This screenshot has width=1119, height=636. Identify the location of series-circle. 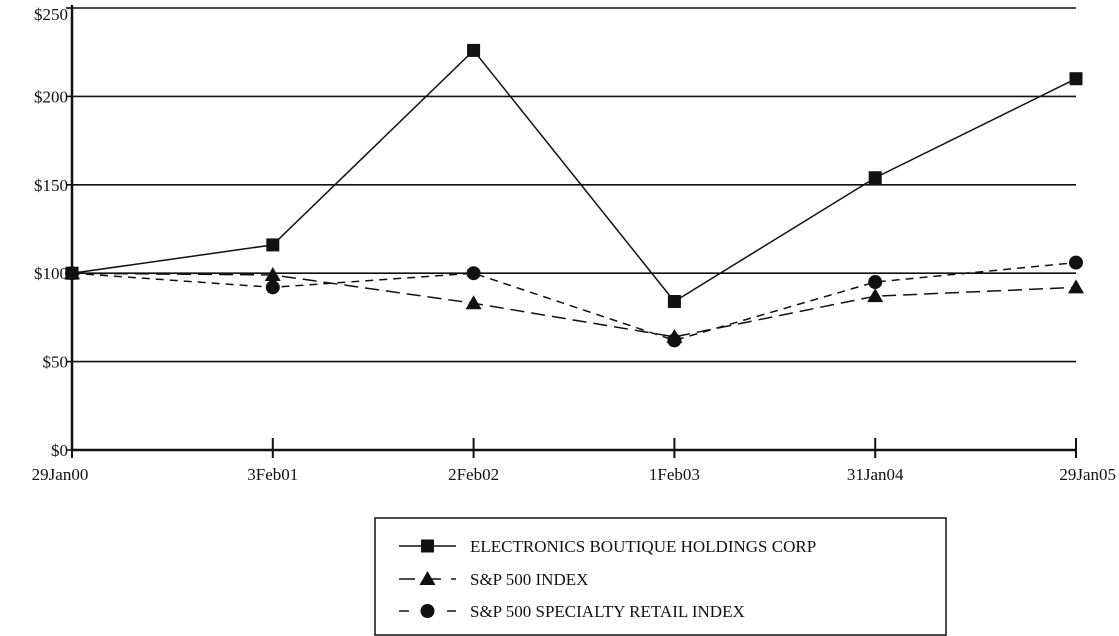
(574, 301).